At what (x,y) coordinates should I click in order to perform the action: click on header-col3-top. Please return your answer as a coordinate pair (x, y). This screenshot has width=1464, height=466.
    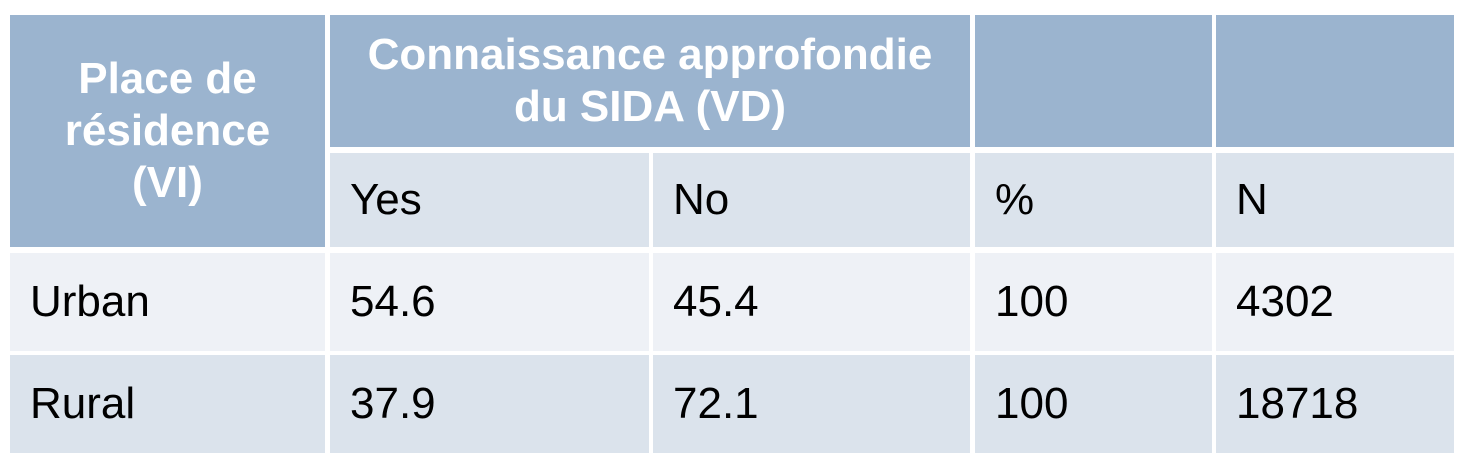
    Looking at the image, I should click on (1093, 81).